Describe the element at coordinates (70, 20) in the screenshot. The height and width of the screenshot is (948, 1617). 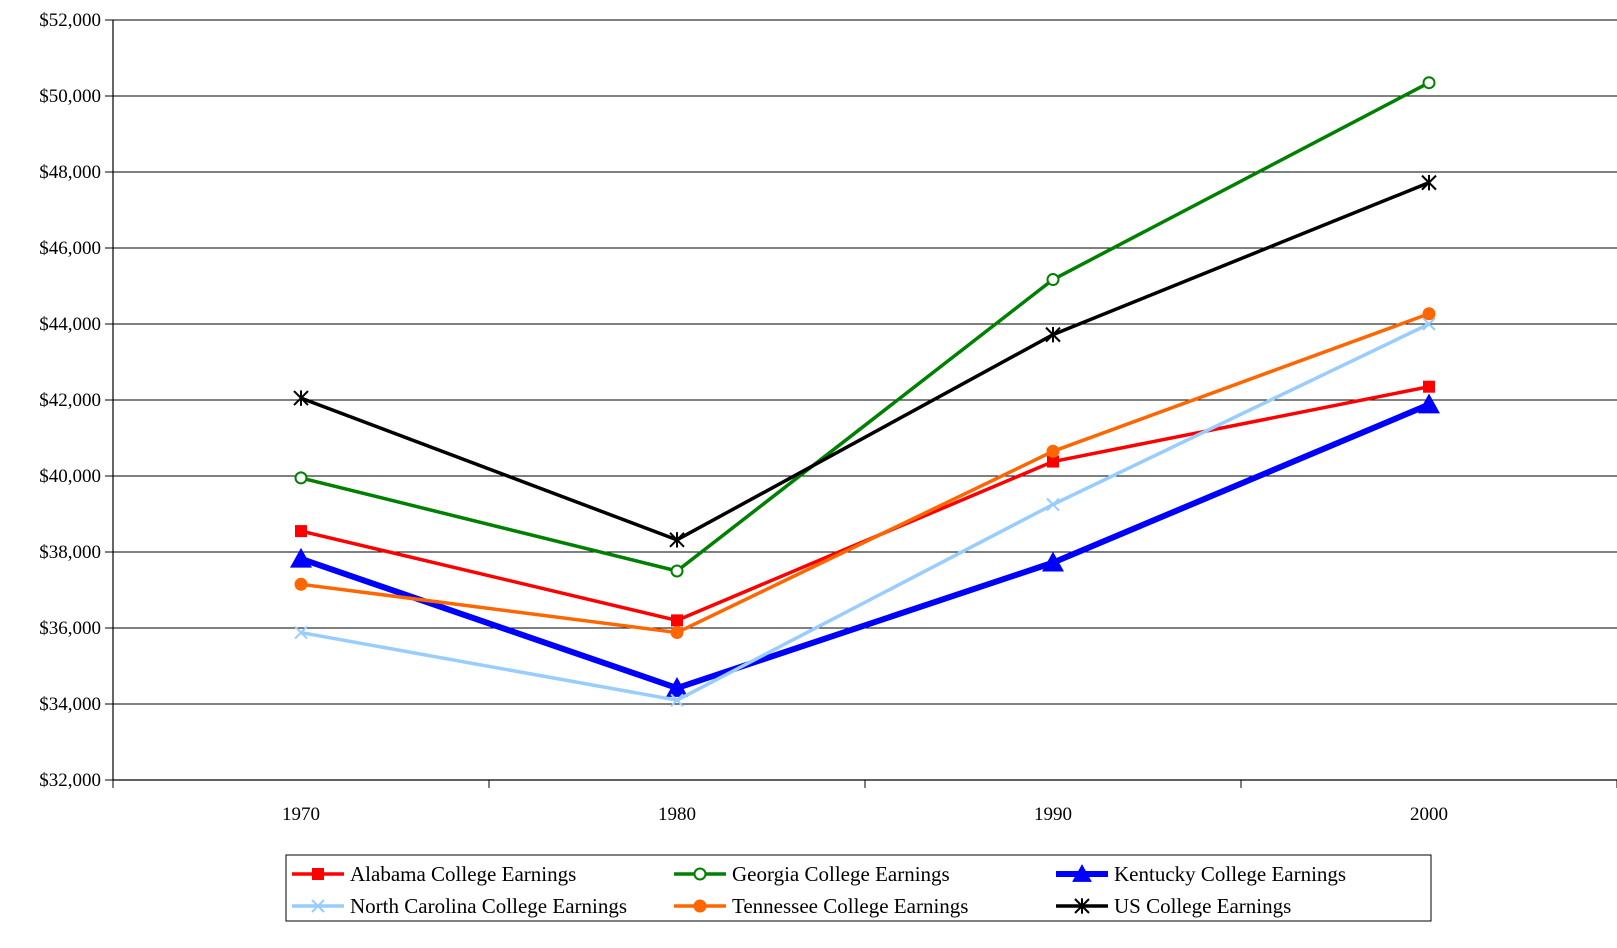
I see `y-tick-label: $52,000` at that location.